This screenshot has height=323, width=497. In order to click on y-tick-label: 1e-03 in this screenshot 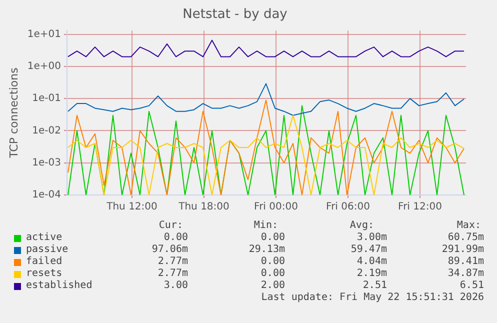, I will do `click(46, 162)`.